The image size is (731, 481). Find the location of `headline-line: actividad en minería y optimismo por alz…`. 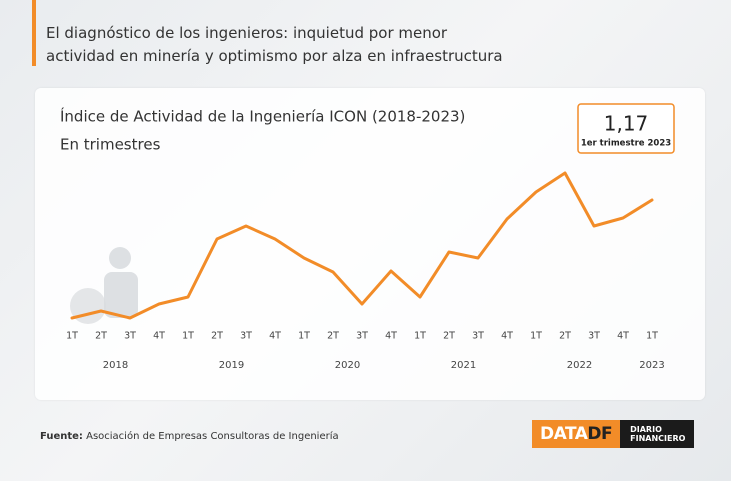

headline-line: actividad en minería y optimismo por alz… is located at coordinates (274, 56).